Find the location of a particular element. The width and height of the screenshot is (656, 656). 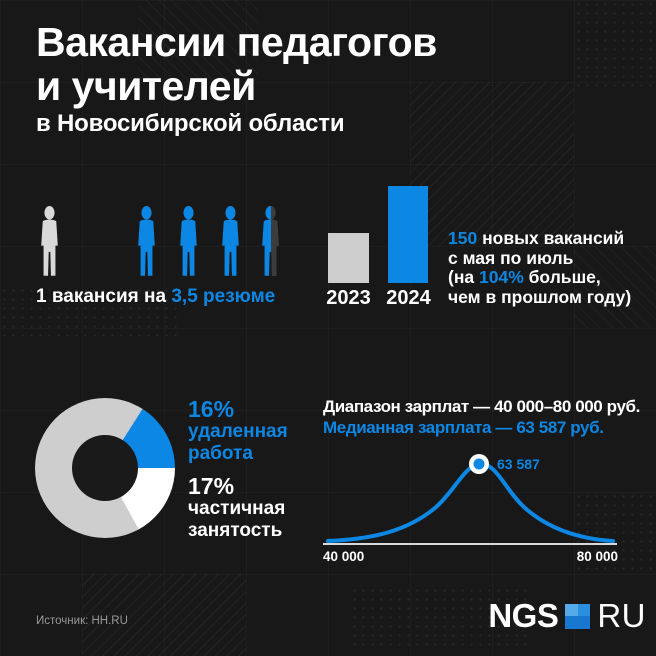

median-marker-inner is located at coordinates (479, 464).